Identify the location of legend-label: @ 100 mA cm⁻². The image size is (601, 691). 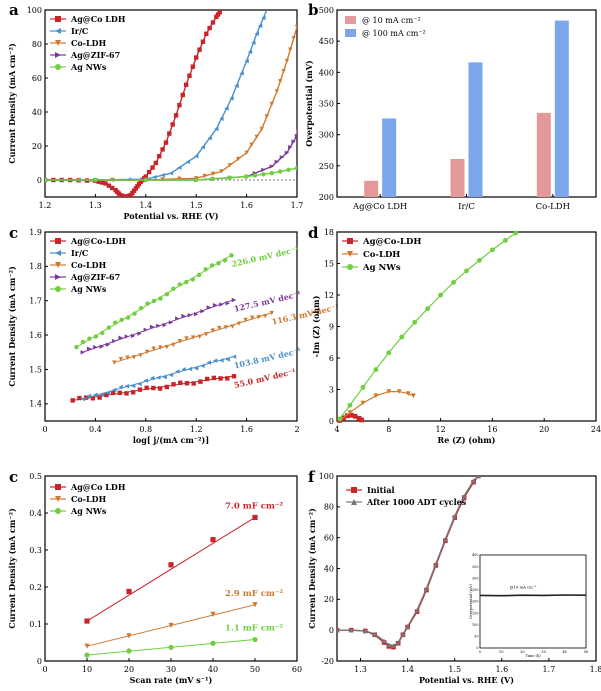
(394, 33).